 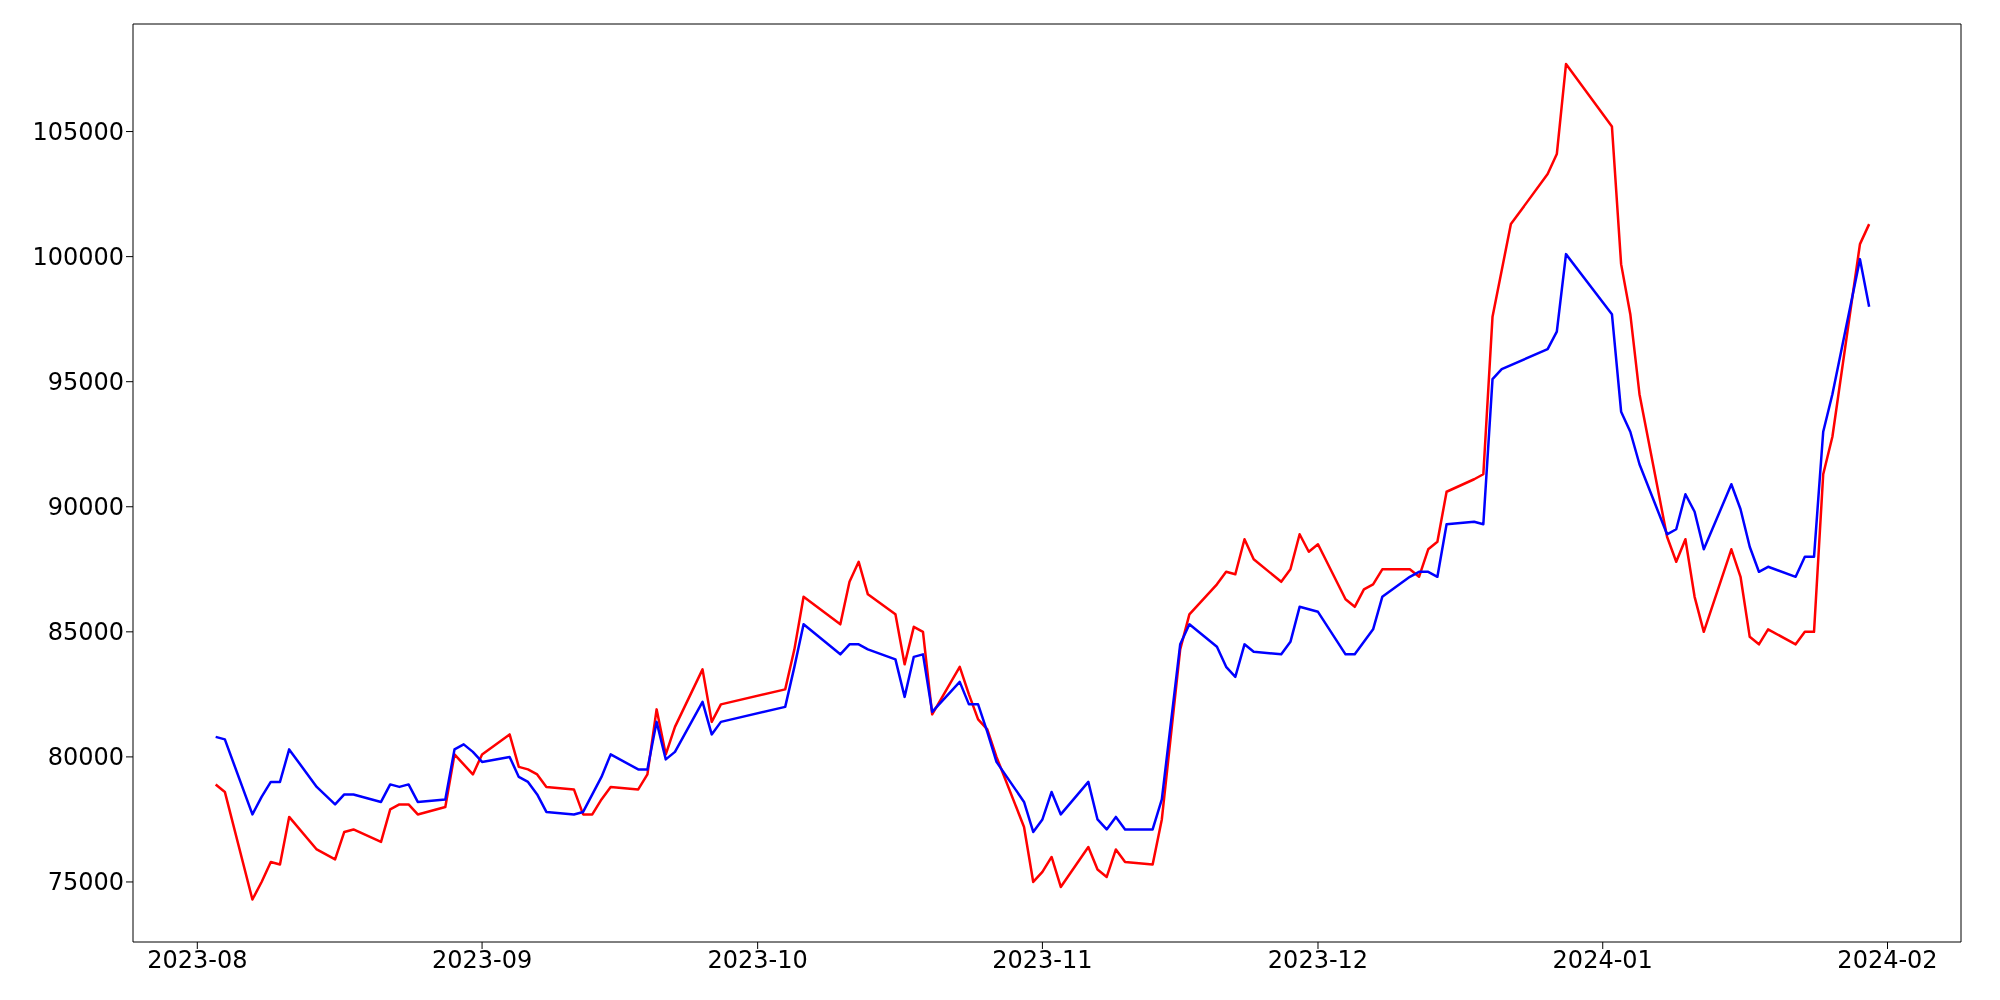 What do you see at coordinates (1318, 960) in the screenshot?
I see `x-tick-label: 2023-12` at bounding box center [1318, 960].